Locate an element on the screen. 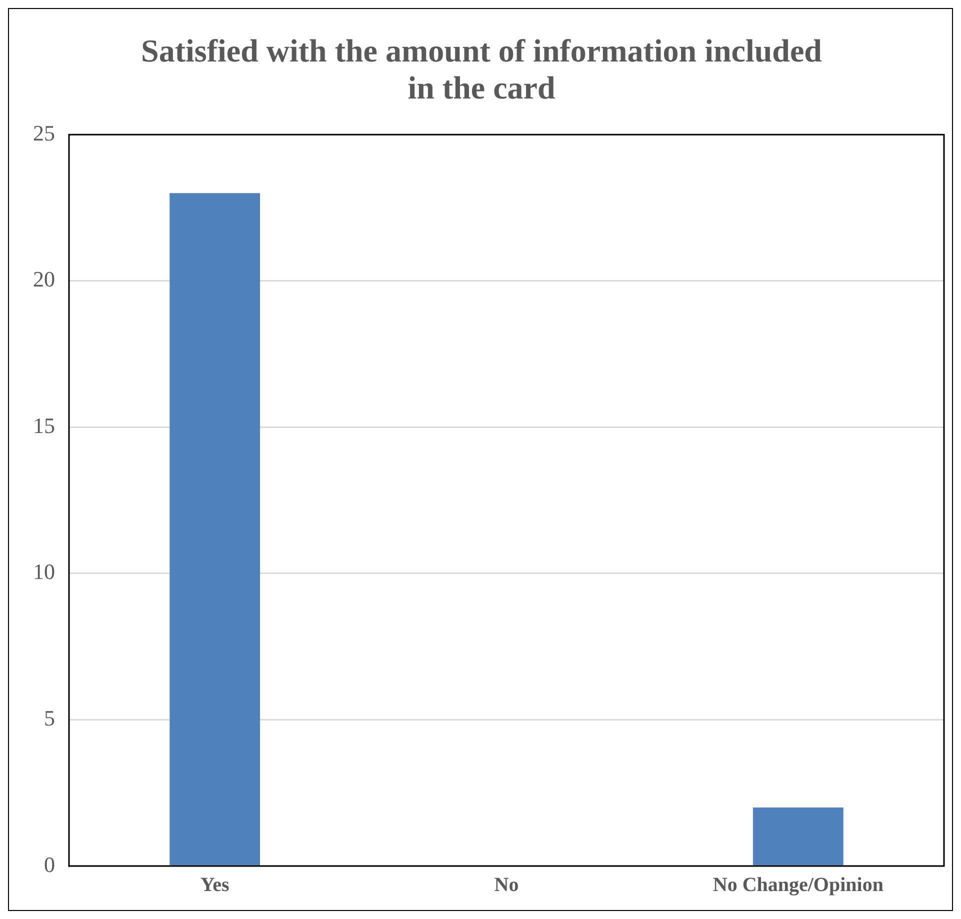 Image resolution: width=961 pixels, height=919 pixels. chart-title: Satisfied with the amount of information included in the card is located at coordinates (481, 69).